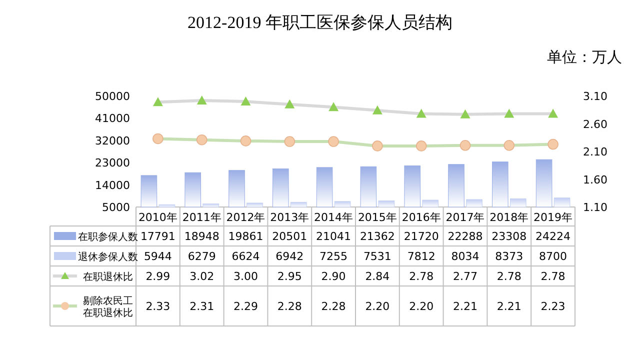 Image resolution: width=640 pixels, height=343 pixels. I want to click on data-label: 21041, so click(334, 236).